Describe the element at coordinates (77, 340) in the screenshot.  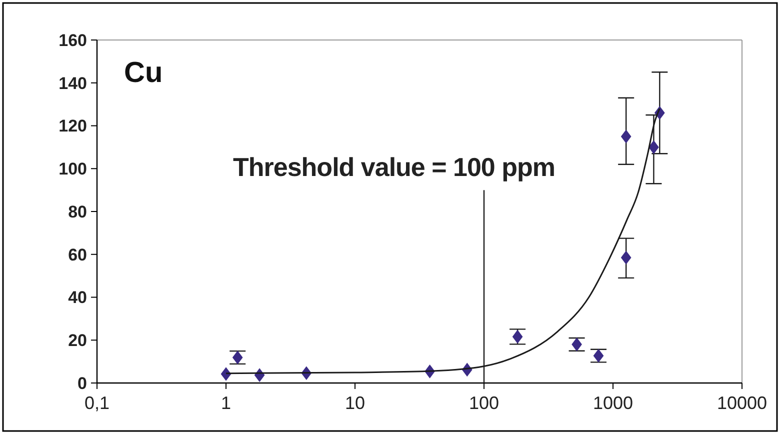
I see `y-tick-label: 20` at that location.